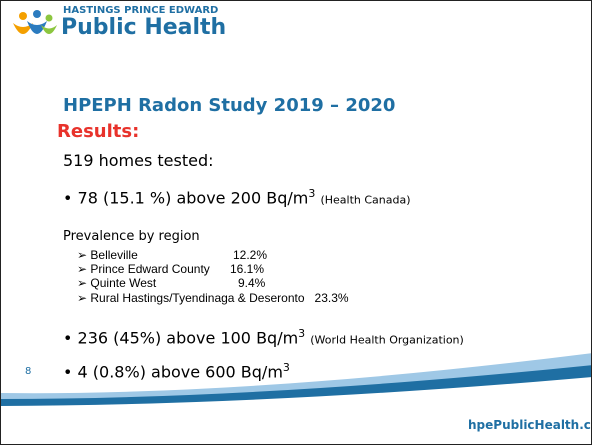  What do you see at coordinates (252, 283) in the screenshot?
I see `region-value: 9.4%` at bounding box center [252, 283].